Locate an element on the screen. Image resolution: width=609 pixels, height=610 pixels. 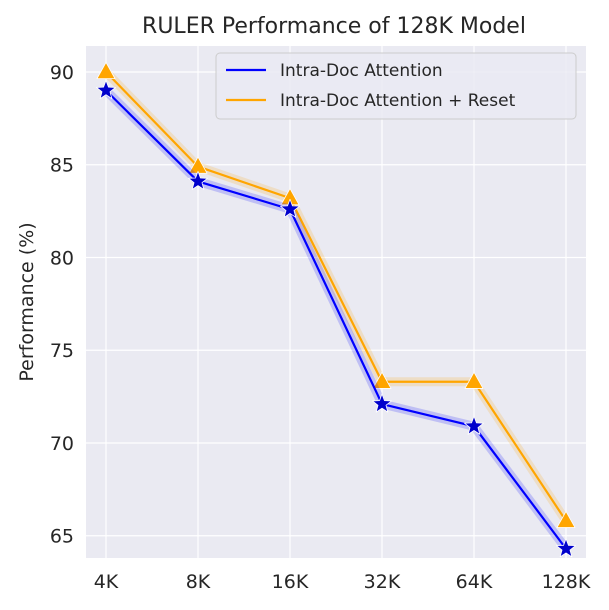
y-tick-label: 85 is located at coordinates (62, 166).